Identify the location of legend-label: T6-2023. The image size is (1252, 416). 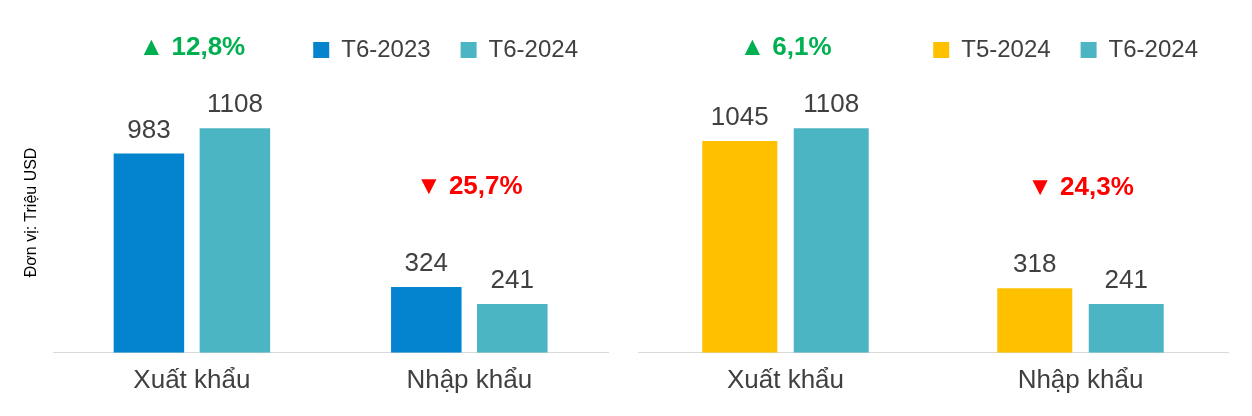
(386, 48).